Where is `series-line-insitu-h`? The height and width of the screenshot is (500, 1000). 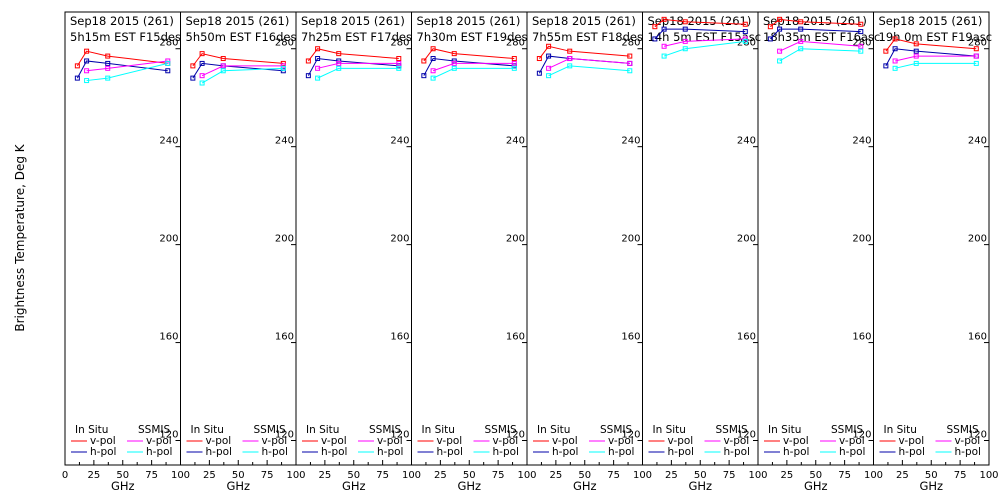 series-line-insitu-h is located at coordinates (931, 57).